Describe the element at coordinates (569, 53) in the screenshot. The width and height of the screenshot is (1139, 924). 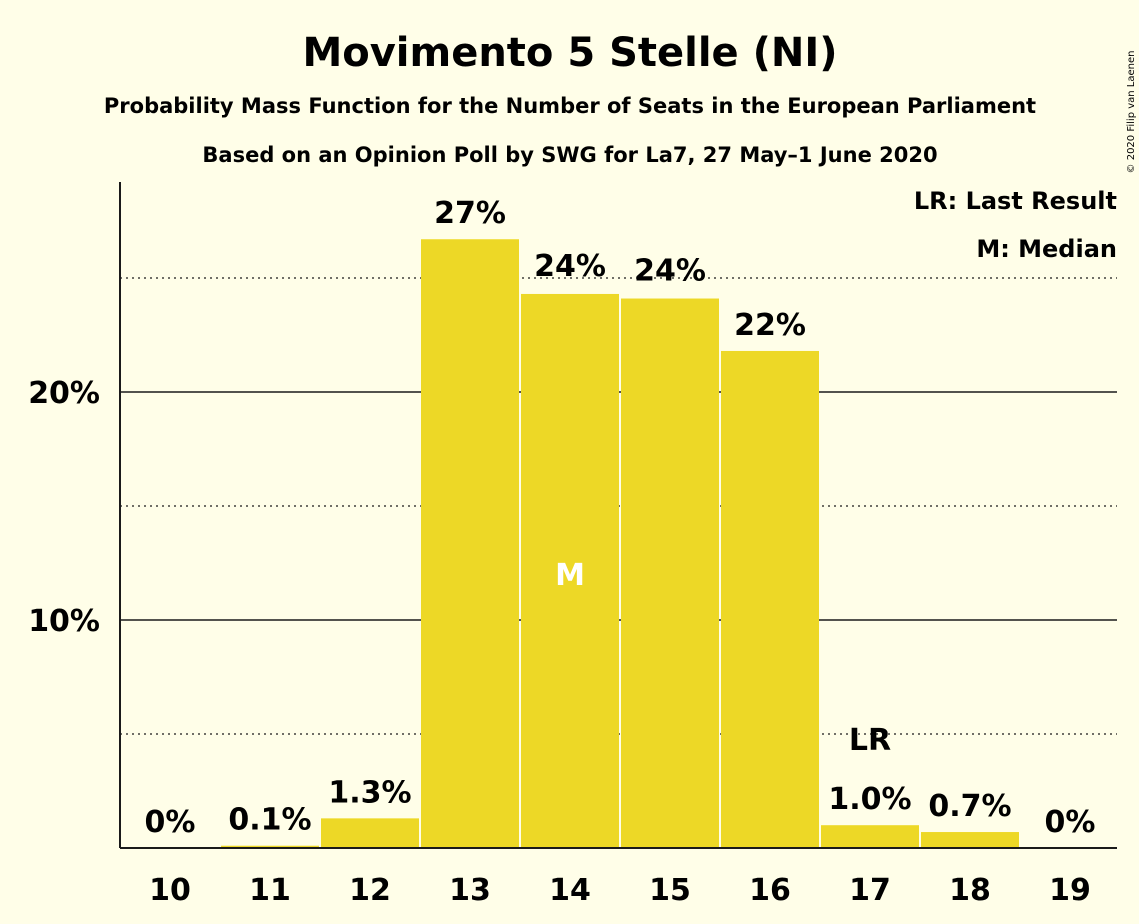
I see `chart-title: Movimento 5 Stelle (NI)` at that location.